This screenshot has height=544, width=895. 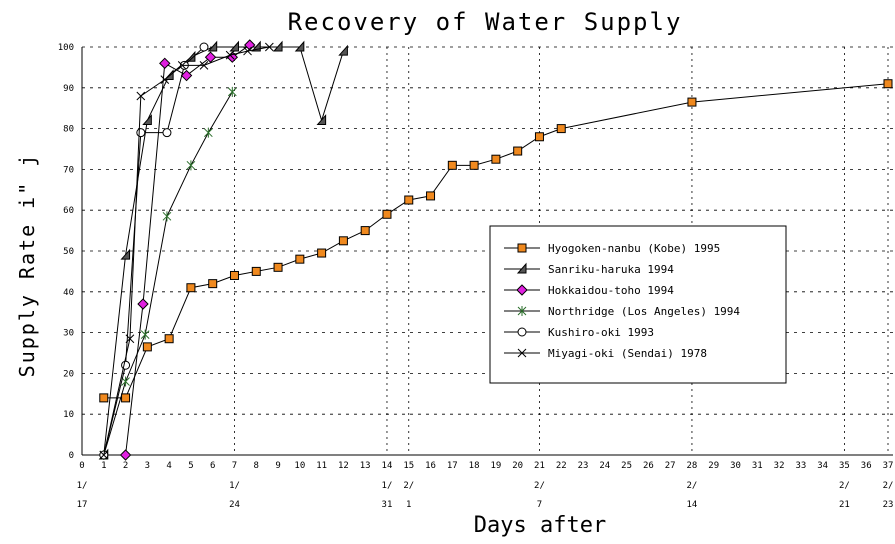 I want to click on y-tick-label: 60, so click(x=68, y=211).